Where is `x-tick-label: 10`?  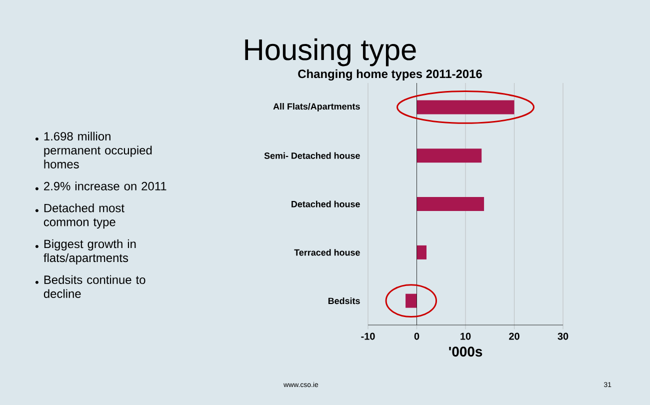 x-tick-label: 10 is located at coordinates (465, 336).